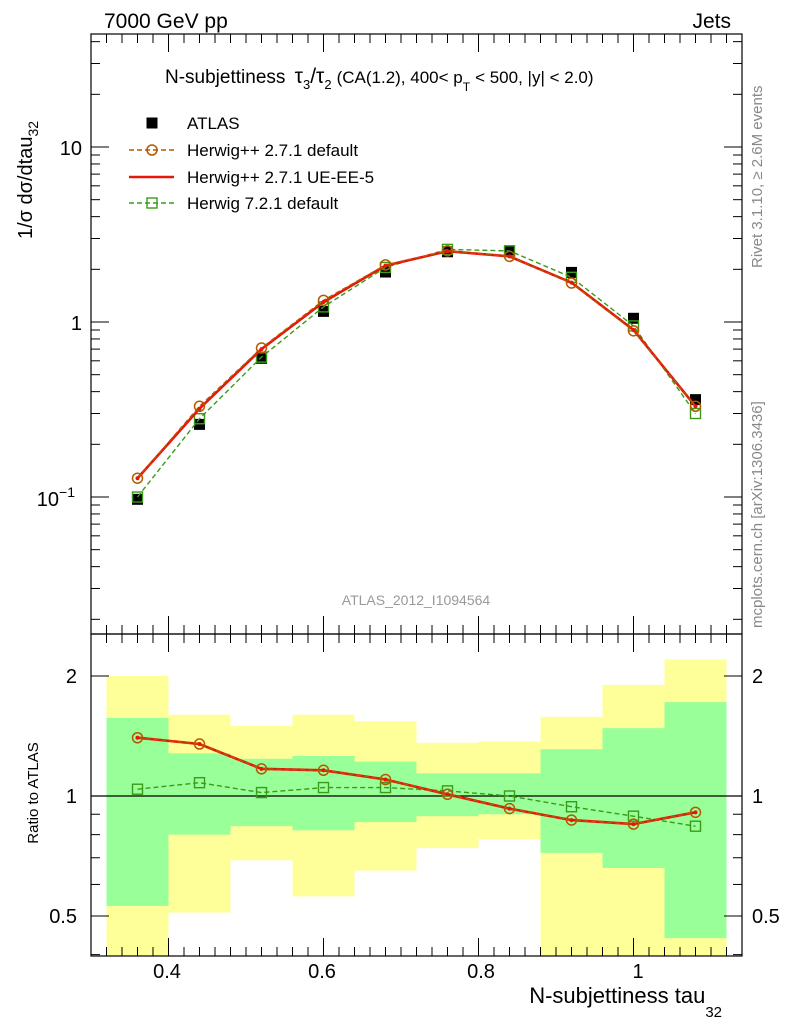 The height and width of the screenshot is (1024, 786). I want to click on analysis-watermark: ATLAS_2012_I1094564, so click(416, 600).